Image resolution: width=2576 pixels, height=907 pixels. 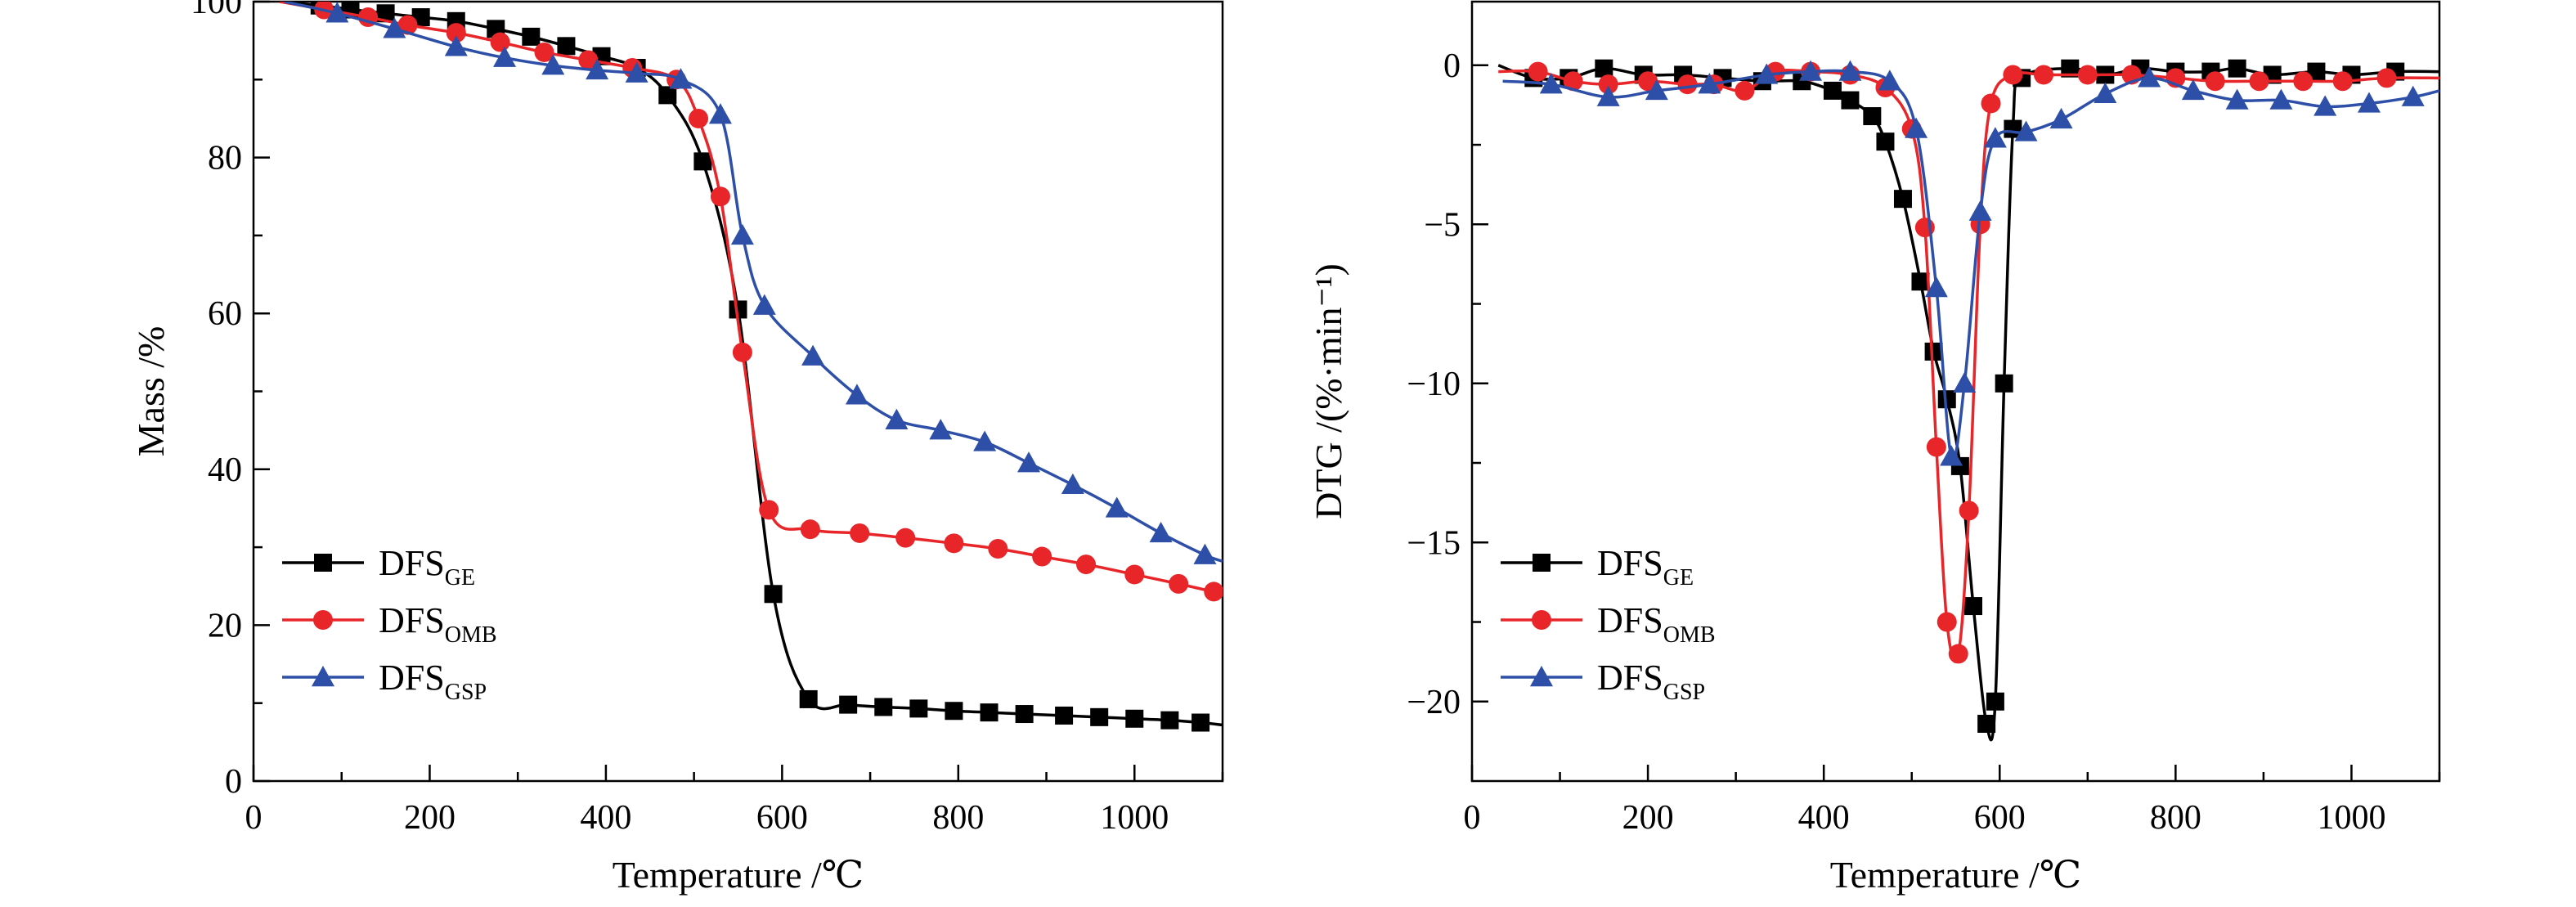 I want to click on y-tick-label: 20, so click(x=225, y=625).